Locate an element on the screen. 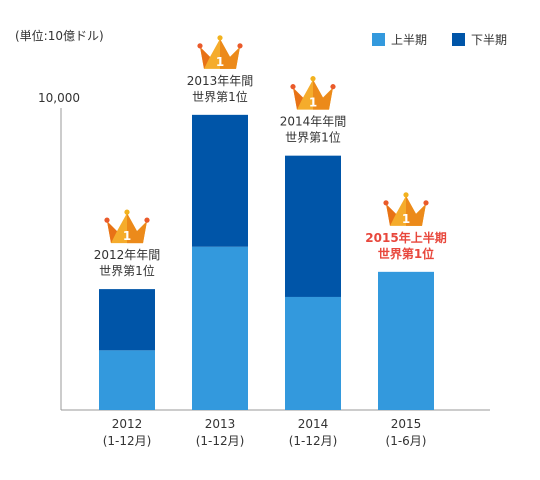  annotation-label: 2012年年間 is located at coordinates (127, 255).